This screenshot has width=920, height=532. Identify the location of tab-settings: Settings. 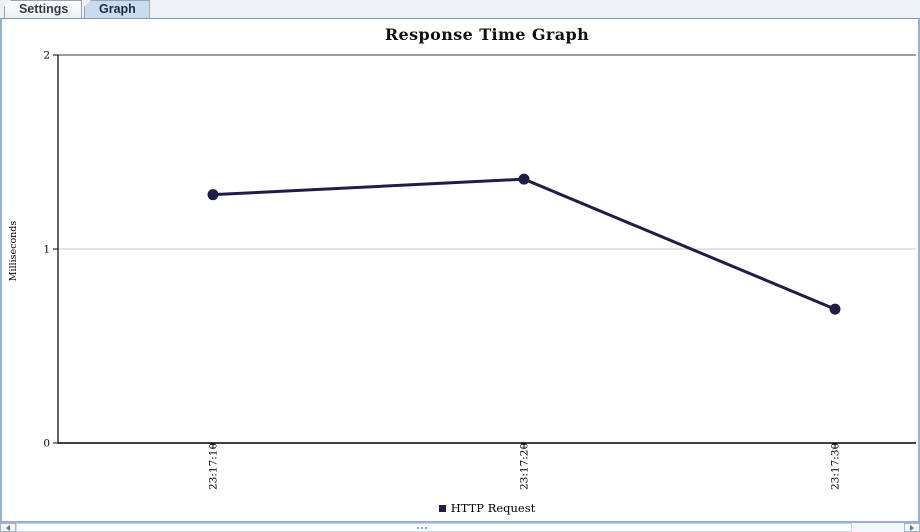
(43, 9).